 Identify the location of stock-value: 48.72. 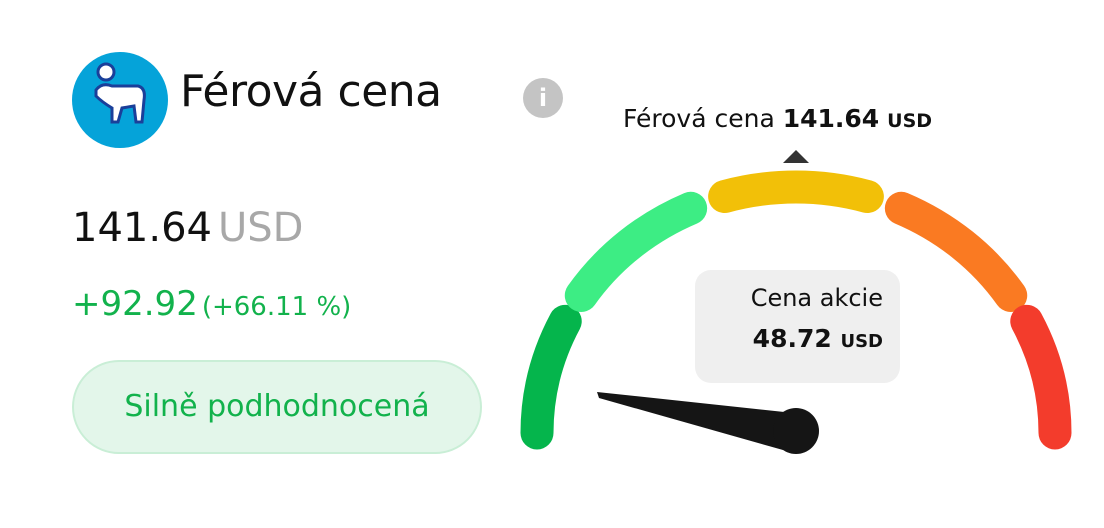
(792, 338).